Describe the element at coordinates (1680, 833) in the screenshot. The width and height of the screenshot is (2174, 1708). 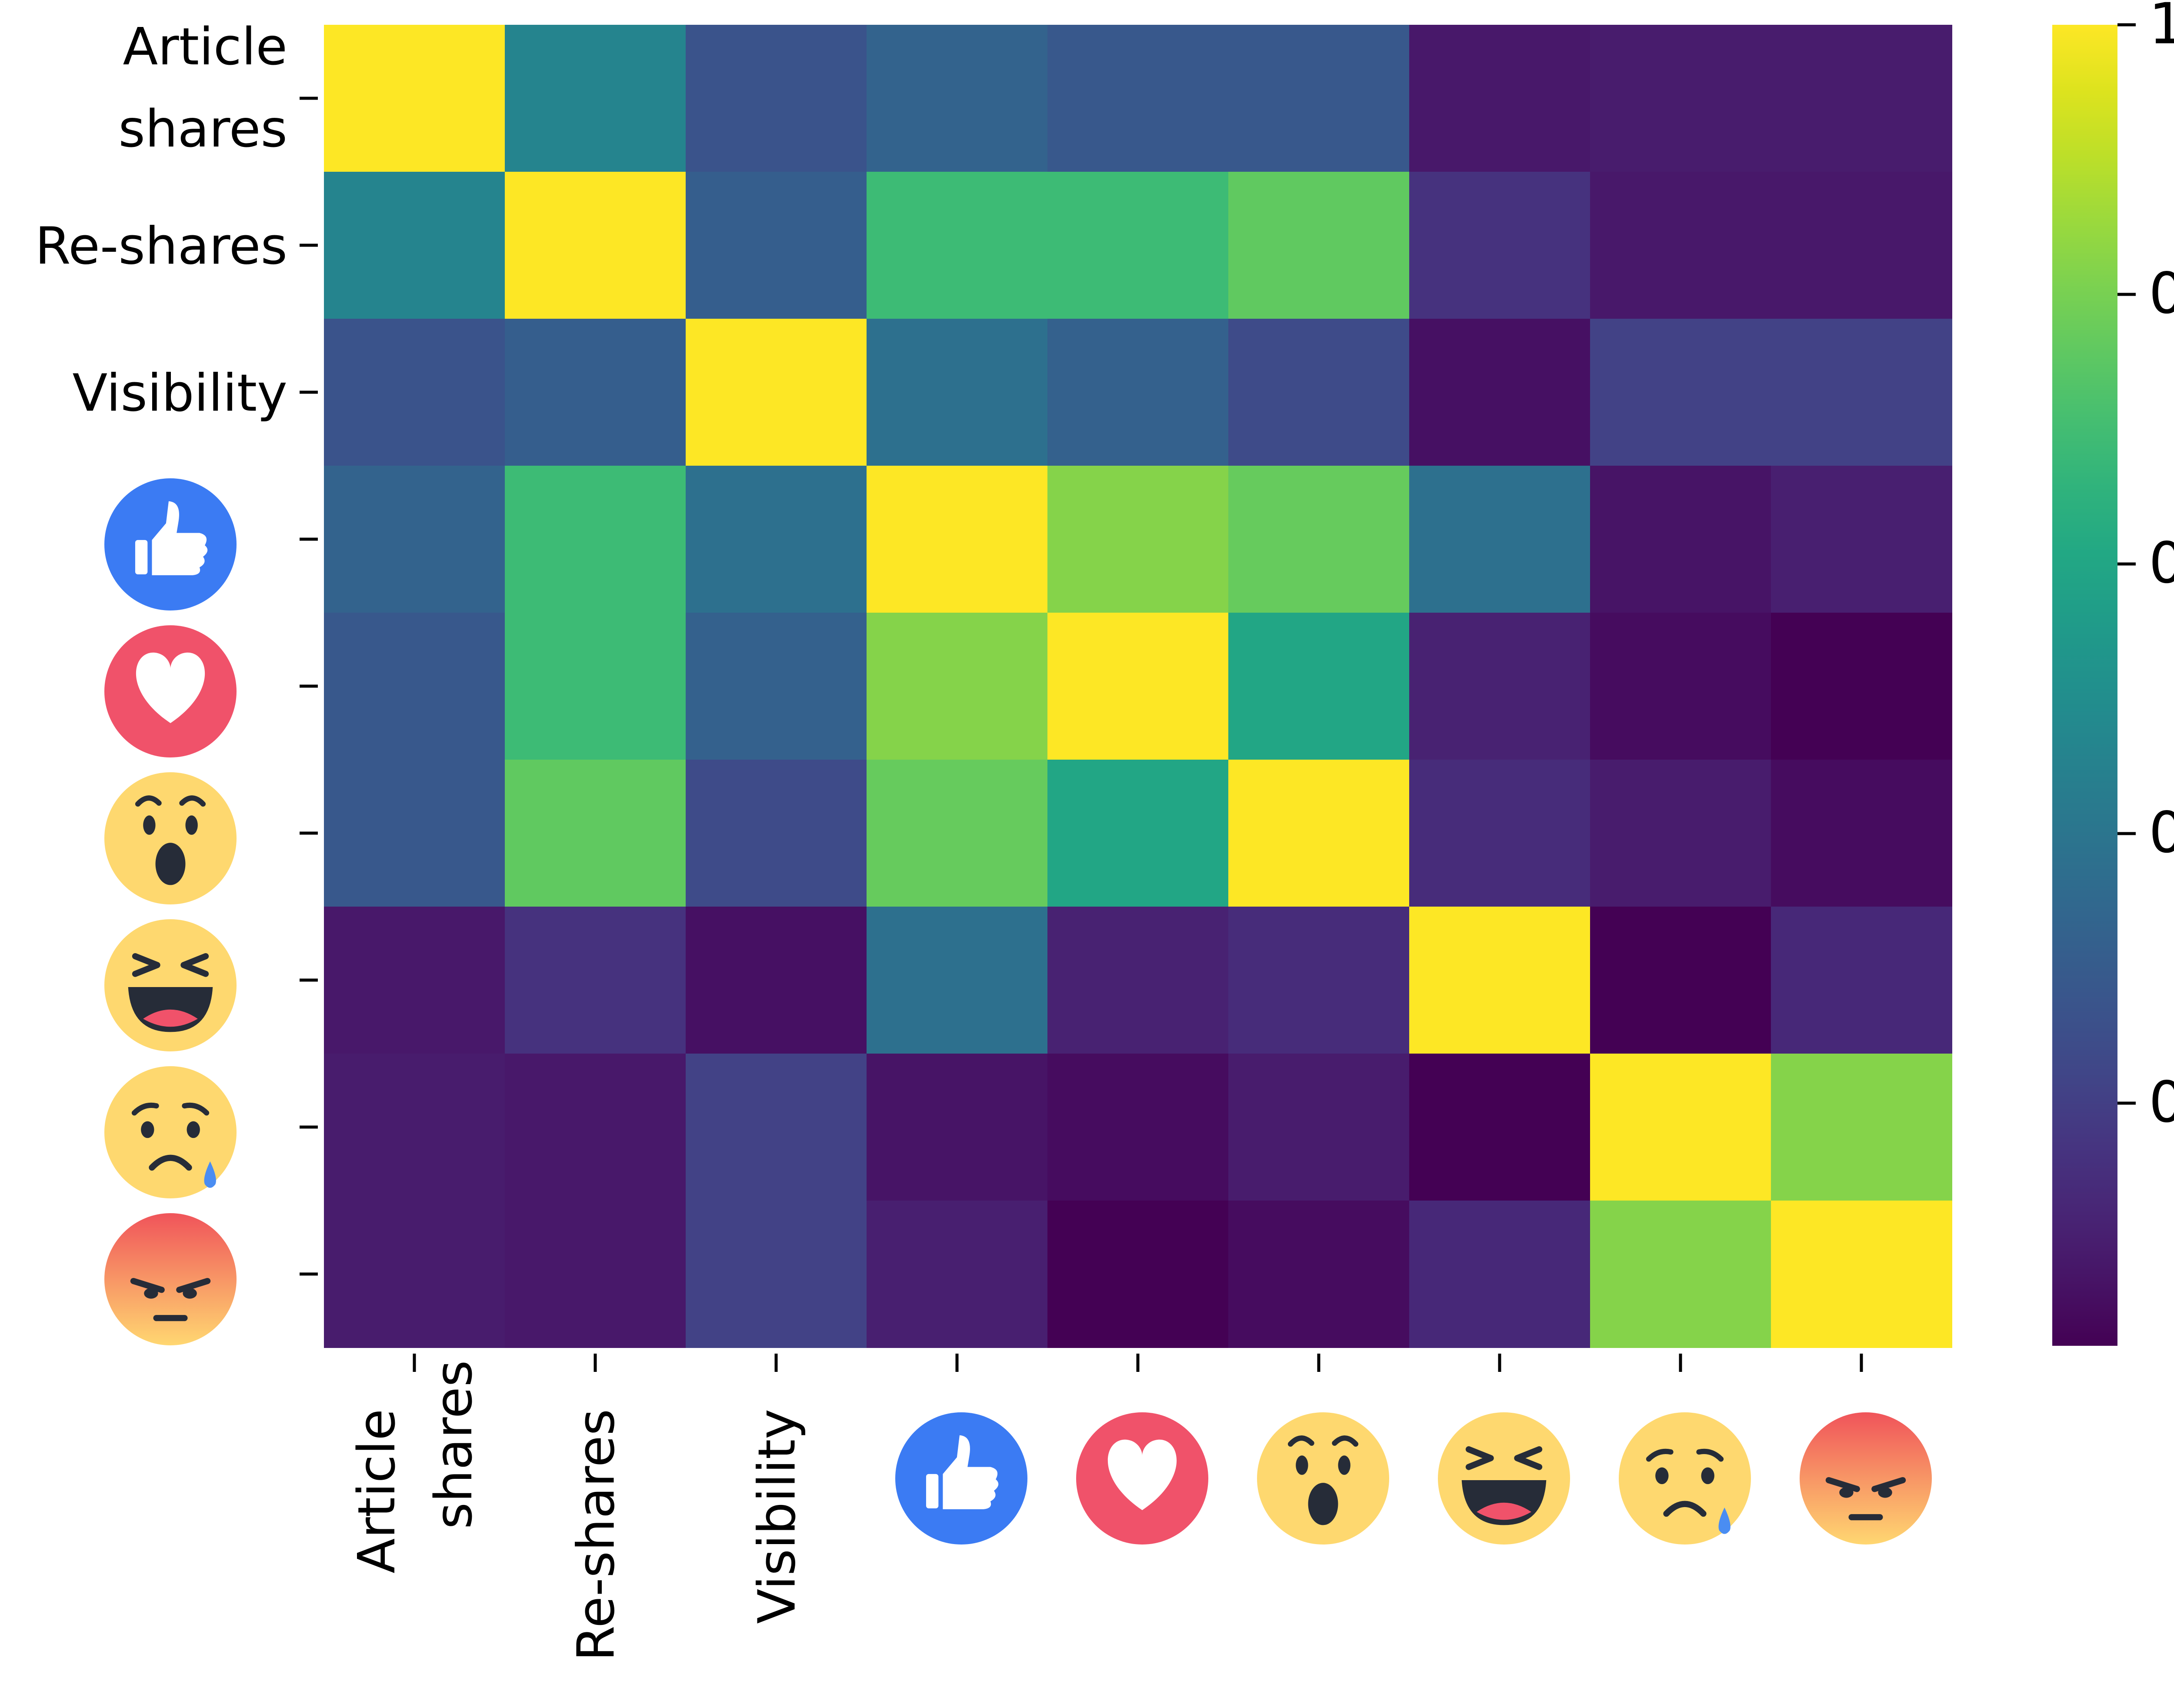
I see `heatmap-cell-r5-c7` at that location.